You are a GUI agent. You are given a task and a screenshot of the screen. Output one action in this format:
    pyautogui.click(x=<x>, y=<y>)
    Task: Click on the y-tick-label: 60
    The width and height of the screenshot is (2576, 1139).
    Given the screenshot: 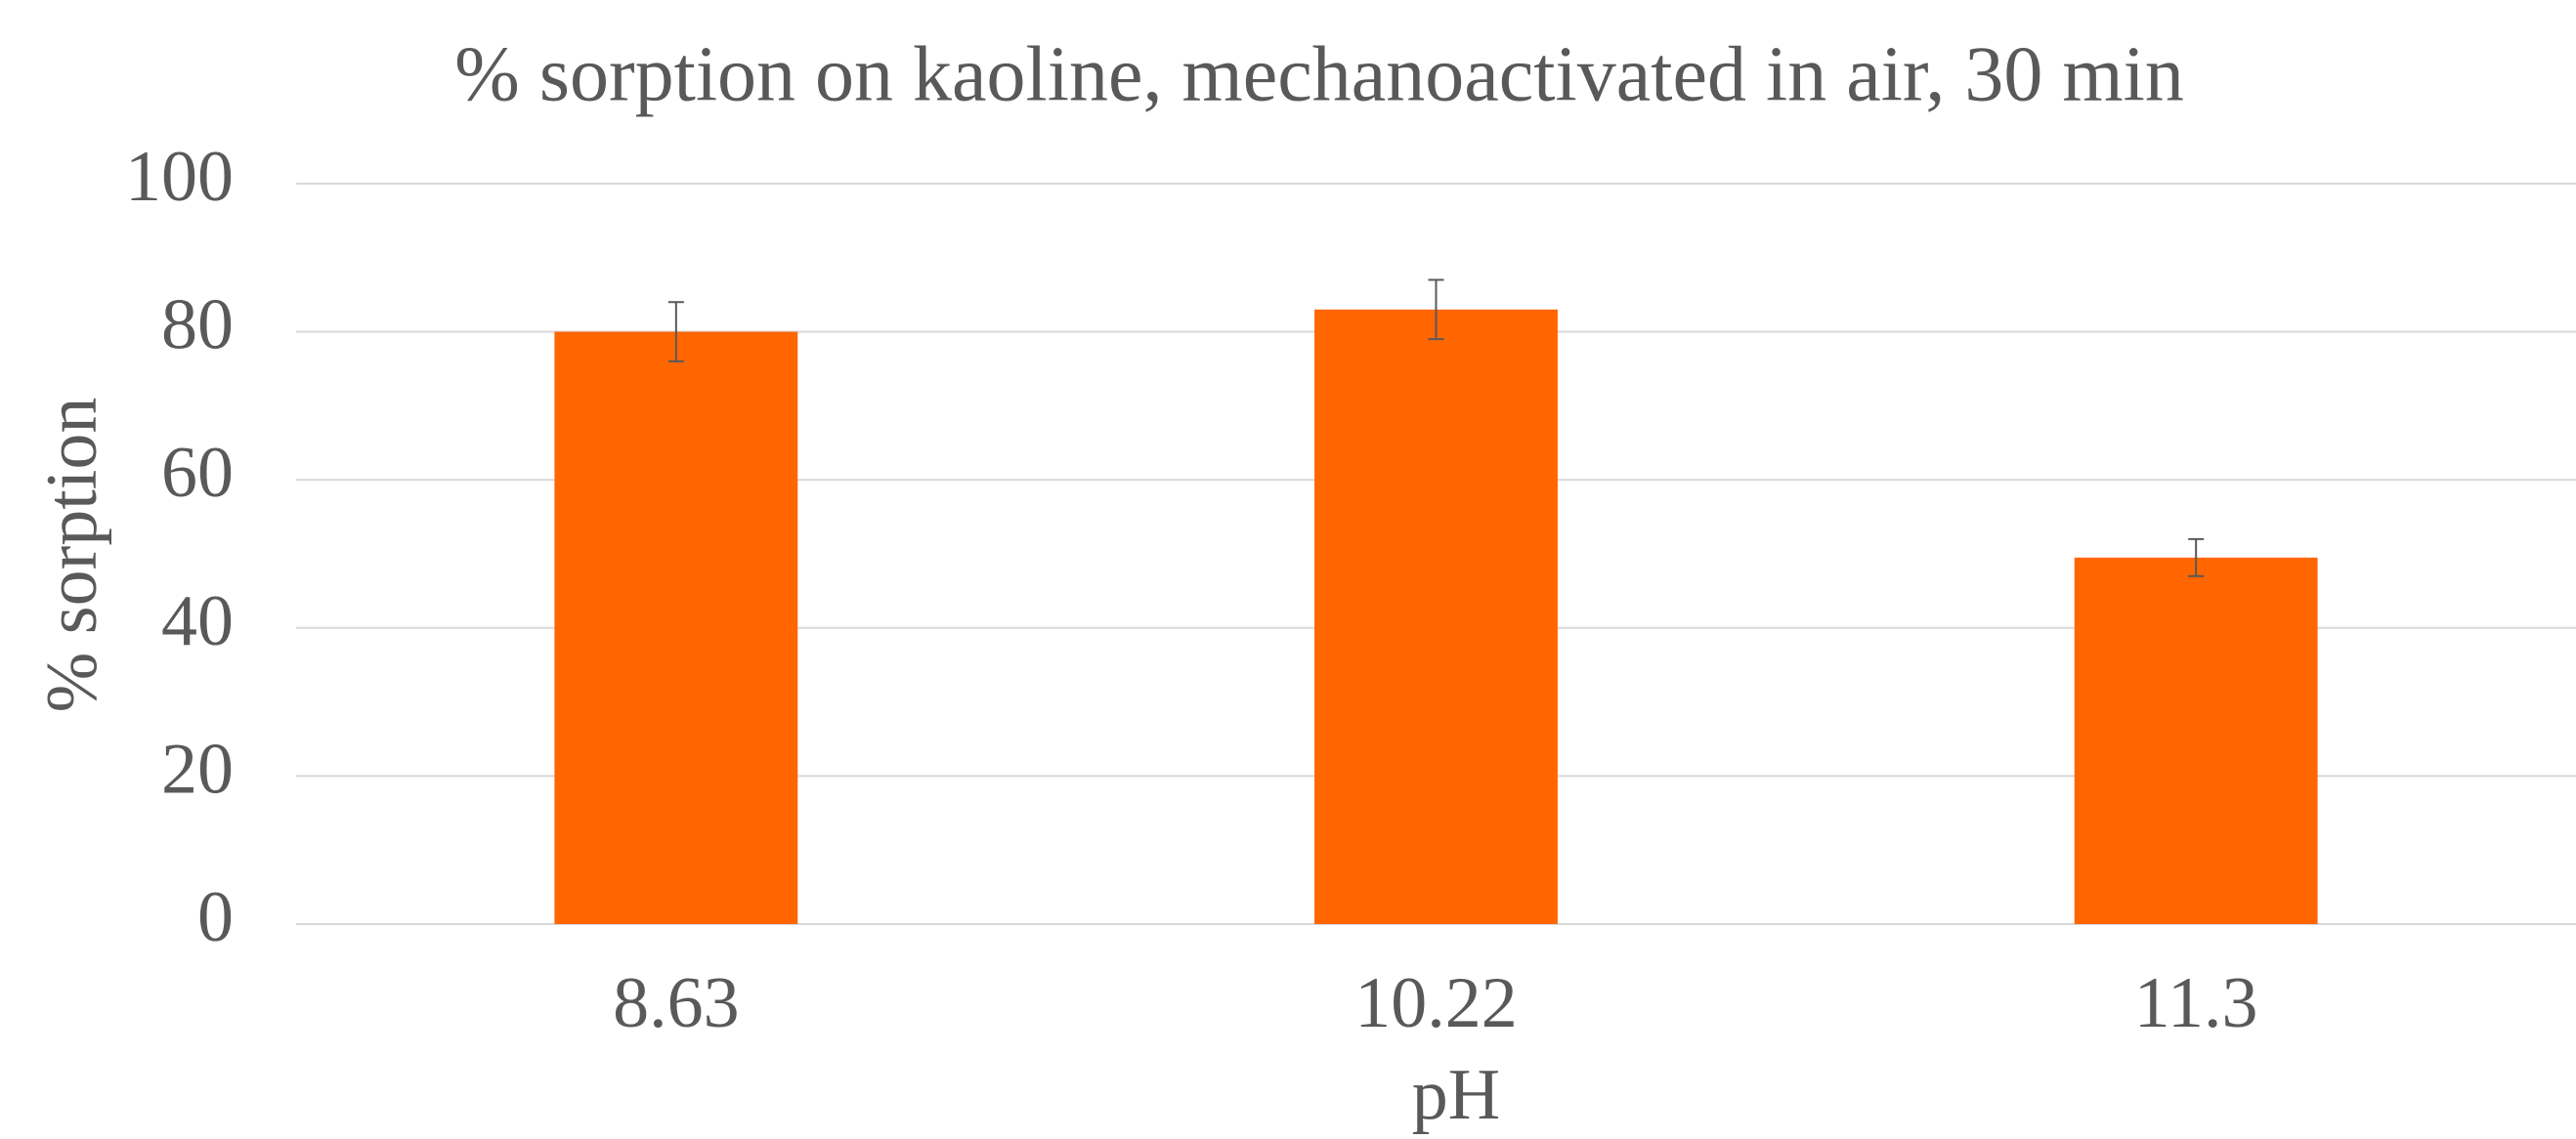 What is the action you would take?
    pyautogui.click(x=198, y=473)
    